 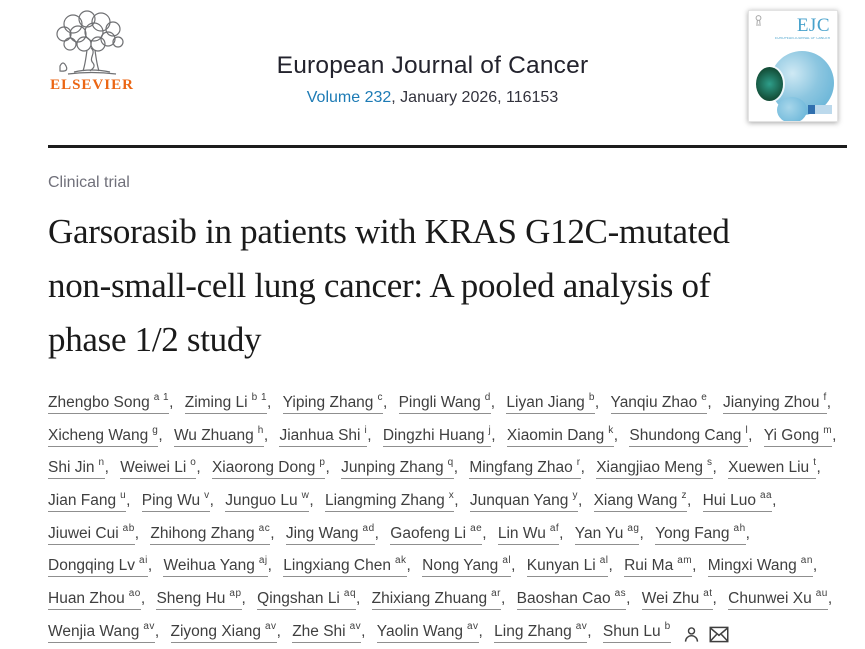 What do you see at coordinates (171, 501) in the screenshot?
I see `author-name: Ping Wu` at bounding box center [171, 501].